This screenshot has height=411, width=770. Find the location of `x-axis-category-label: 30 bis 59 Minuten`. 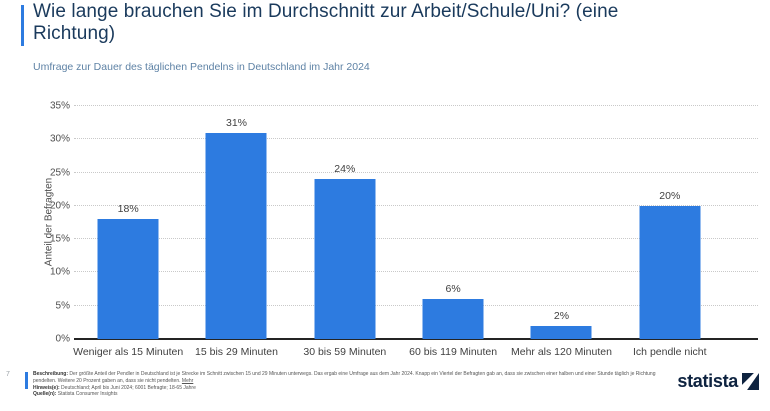

x-axis-category-label: 30 bis 59 Minuten is located at coordinates (345, 352).